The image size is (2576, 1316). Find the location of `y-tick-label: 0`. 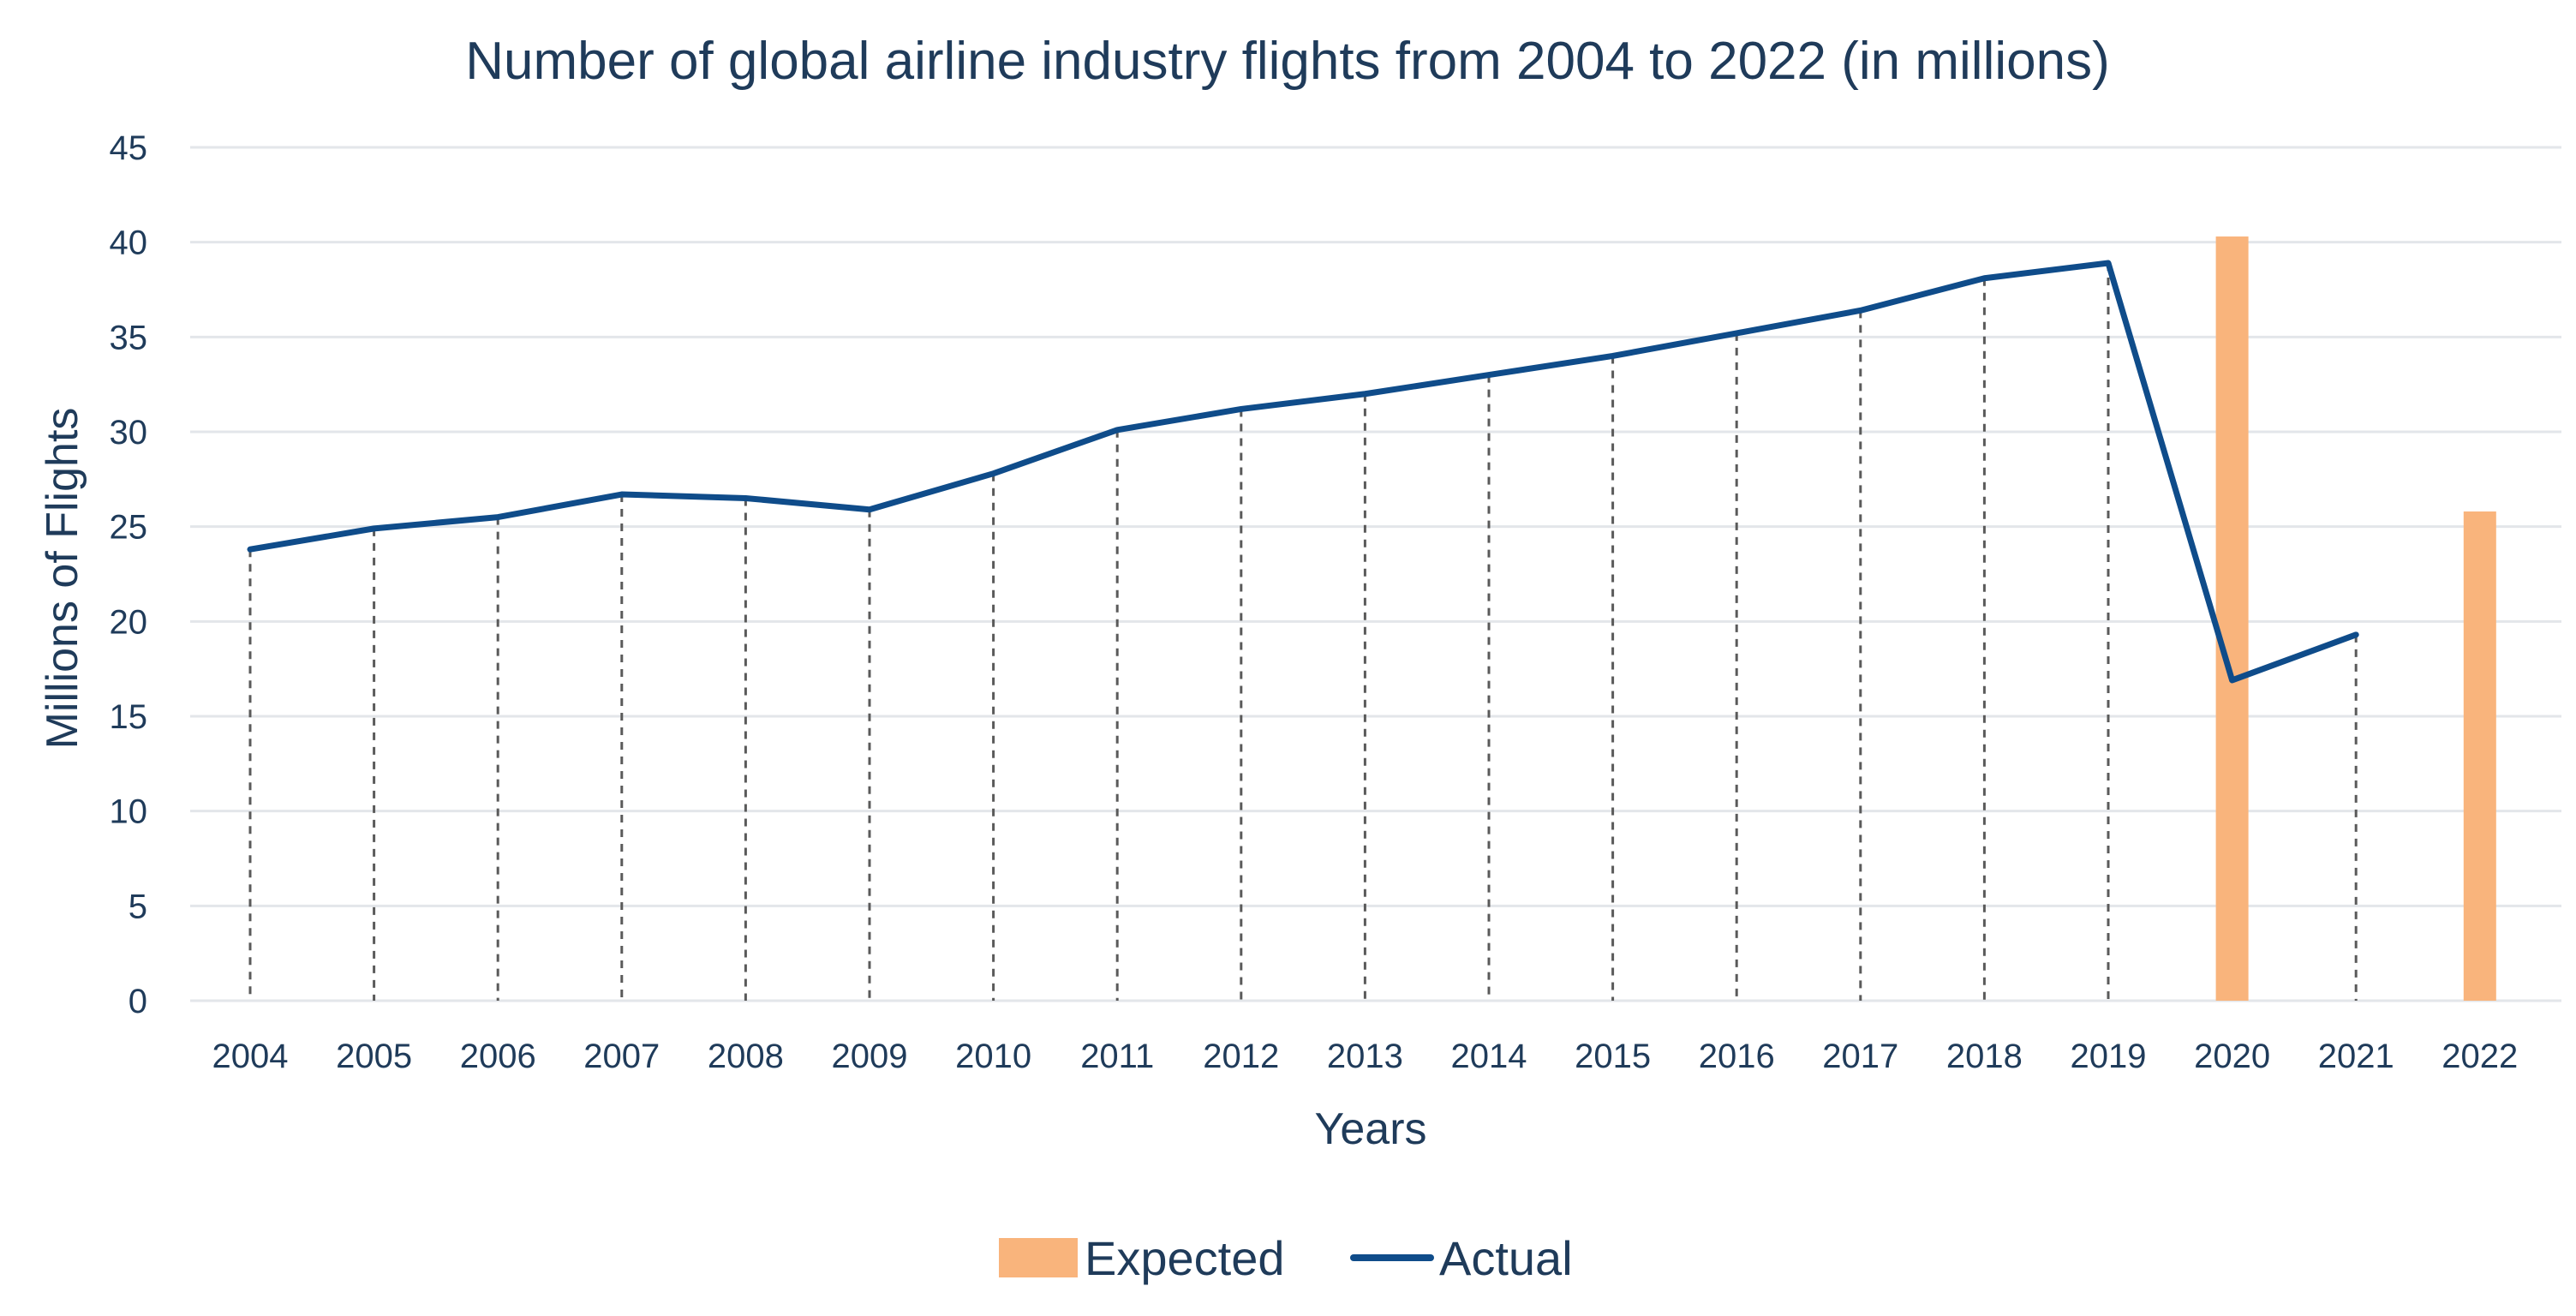

y-tick-label: 0 is located at coordinates (138, 1001).